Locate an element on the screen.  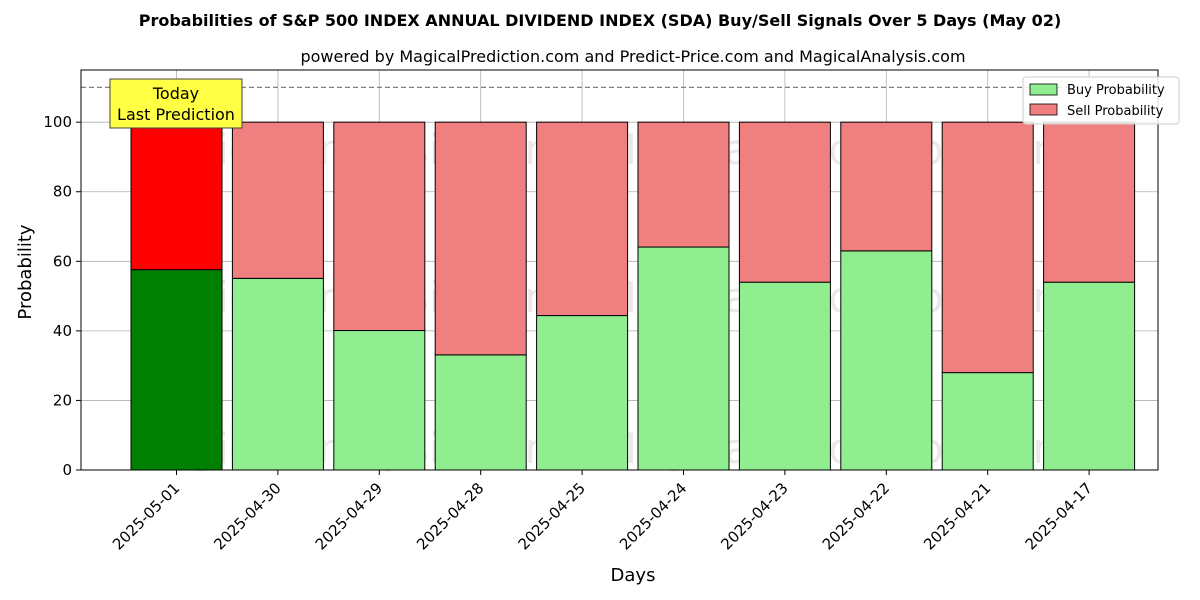
y-tick-label: 60 is located at coordinates (62, 261).